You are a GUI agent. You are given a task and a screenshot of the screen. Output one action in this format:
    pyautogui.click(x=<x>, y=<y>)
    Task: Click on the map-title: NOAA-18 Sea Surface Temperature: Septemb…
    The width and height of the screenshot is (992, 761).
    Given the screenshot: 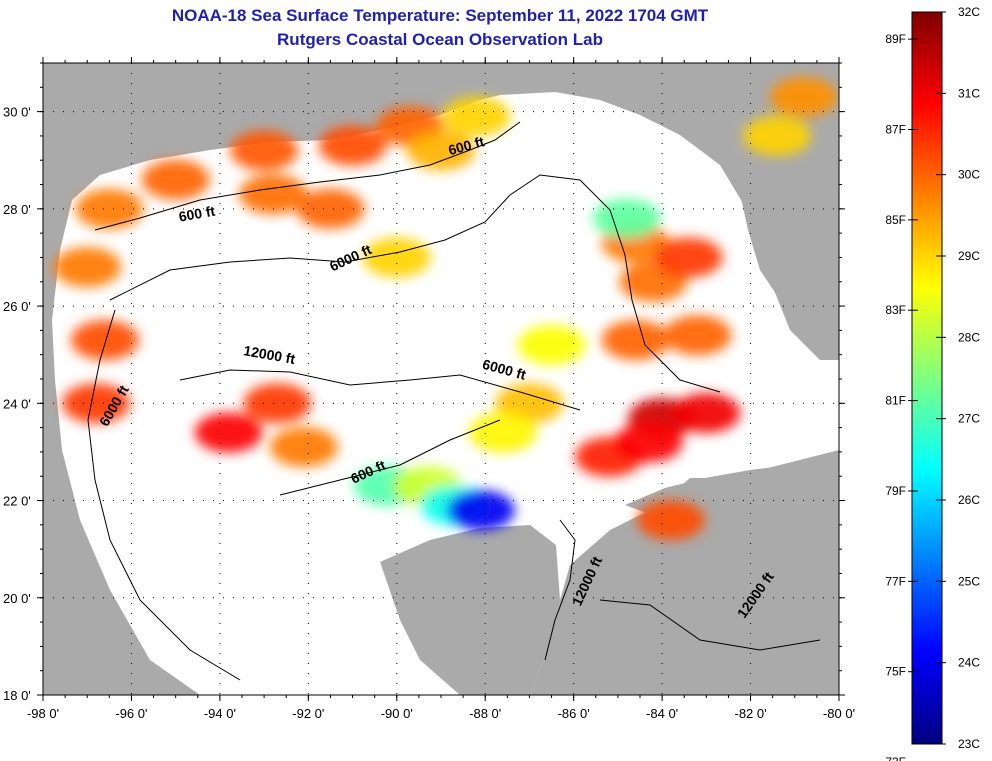 What is the action you would take?
    pyautogui.click(x=440, y=15)
    